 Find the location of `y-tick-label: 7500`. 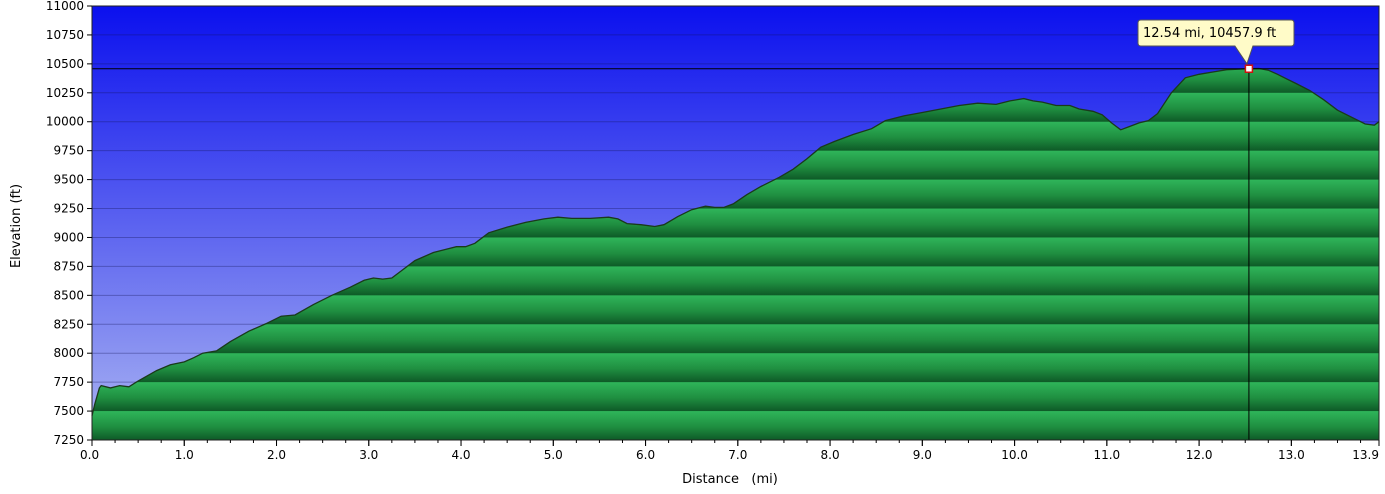

y-tick-label: 7500 is located at coordinates (68, 411).